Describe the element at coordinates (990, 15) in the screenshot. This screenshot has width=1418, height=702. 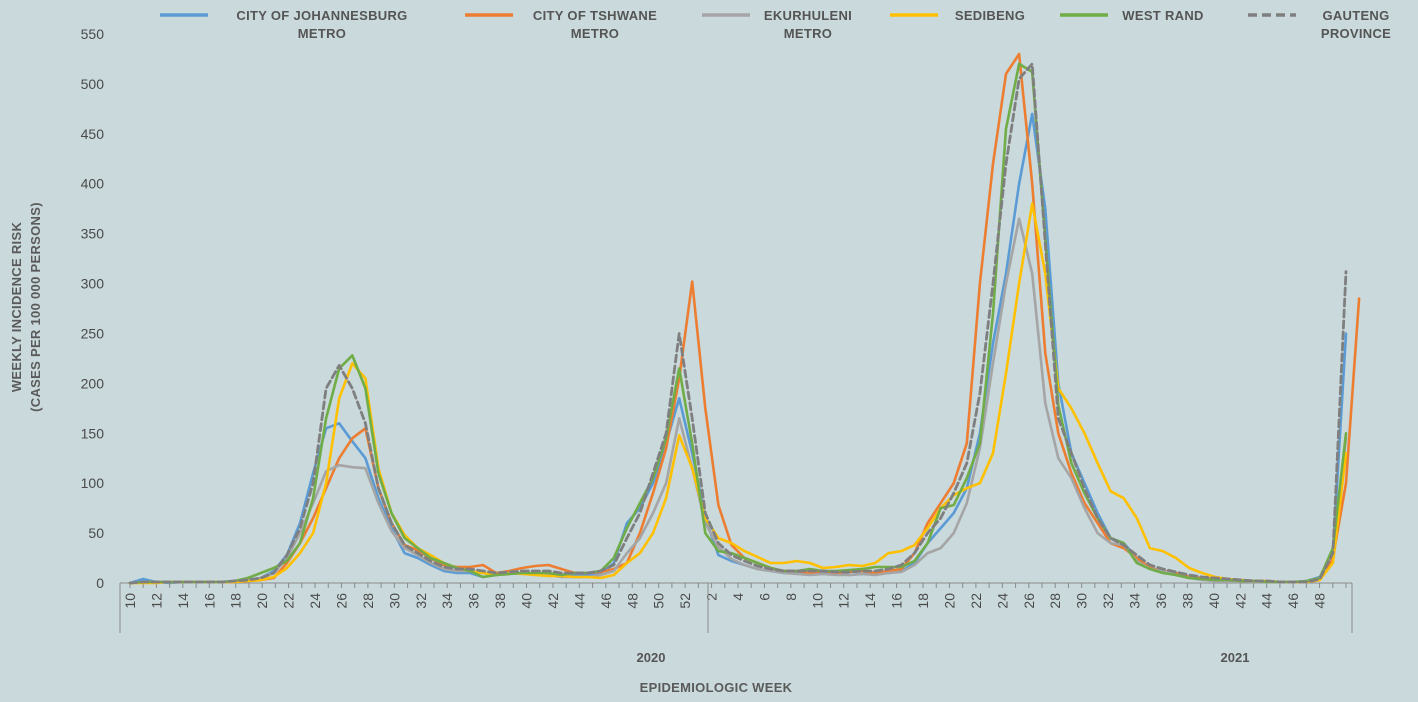
I see `legend-label: SEDIBENG` at that location.